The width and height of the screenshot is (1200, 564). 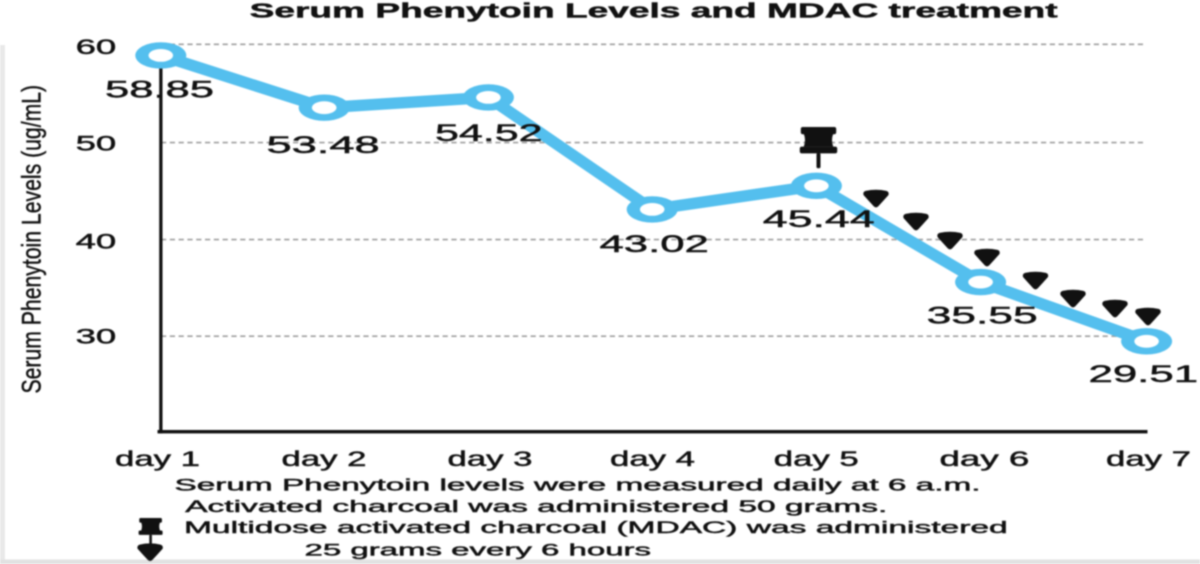 What do you see at coordinates (323, 144) in the screenshot?
I see `svg-text: 53.48` at bounding box center [323, 144].